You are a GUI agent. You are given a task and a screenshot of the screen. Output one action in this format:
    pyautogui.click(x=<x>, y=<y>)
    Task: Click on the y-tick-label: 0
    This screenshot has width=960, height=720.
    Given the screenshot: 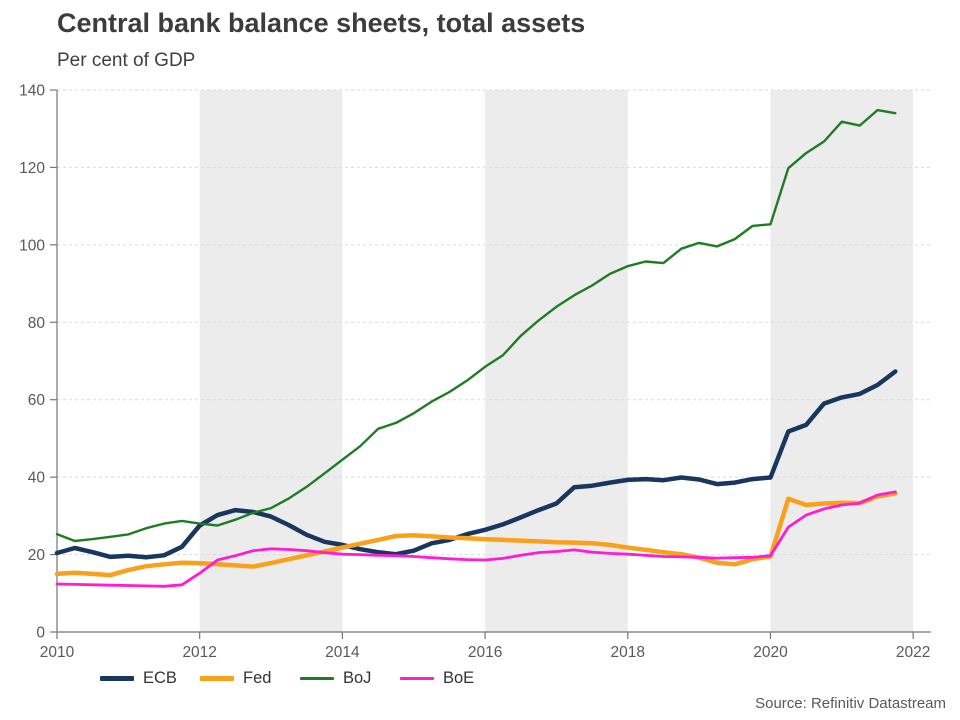 What is the action you would take?
    pyautogui.click(x=40, y=633)
    